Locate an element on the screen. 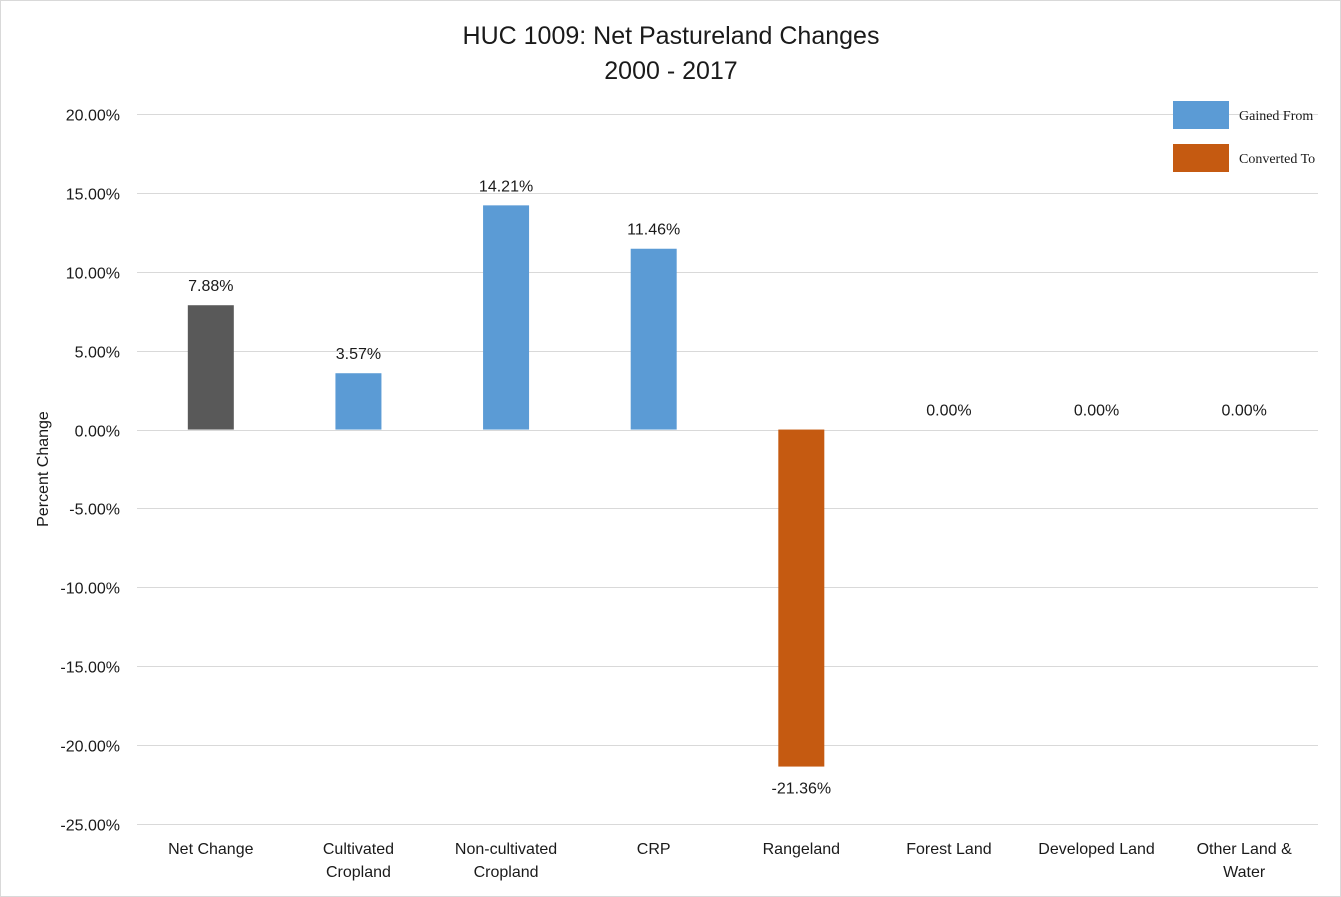  data-label: 14.21% is located at coordinates (506, 186).